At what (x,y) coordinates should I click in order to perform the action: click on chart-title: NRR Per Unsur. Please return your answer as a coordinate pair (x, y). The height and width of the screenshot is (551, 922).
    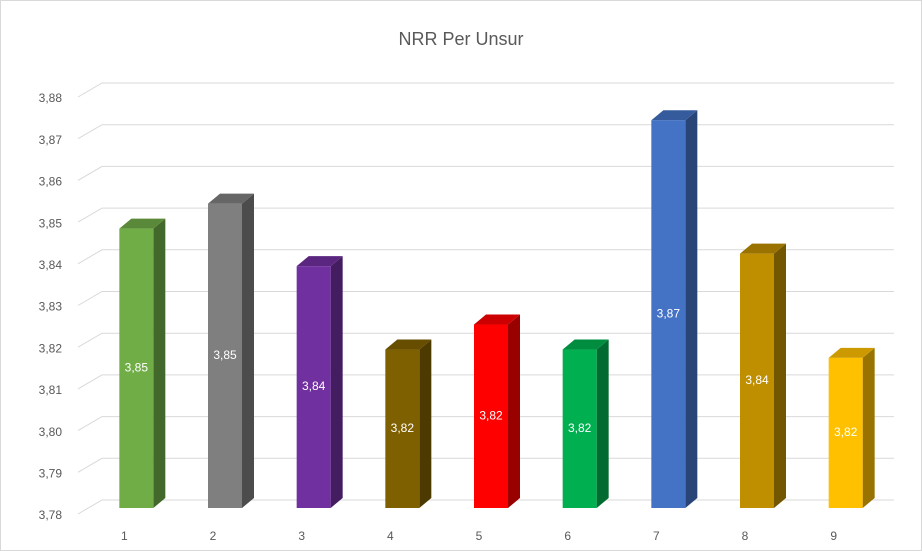
    Looking at the image, I should click on (460, 39).